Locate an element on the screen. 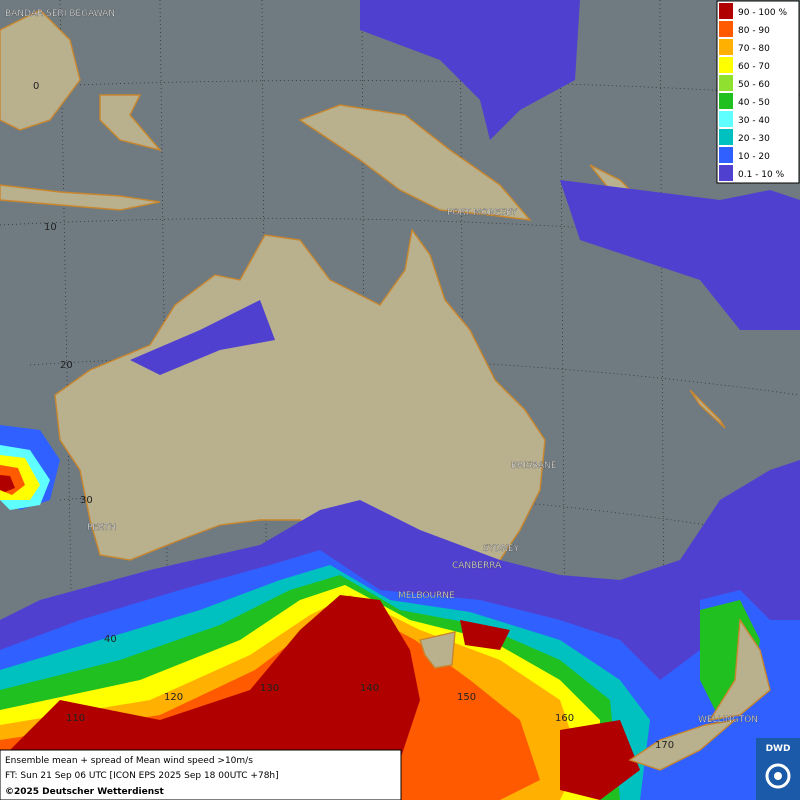  longitude-label: 170 is located at coordinates (664, 745).